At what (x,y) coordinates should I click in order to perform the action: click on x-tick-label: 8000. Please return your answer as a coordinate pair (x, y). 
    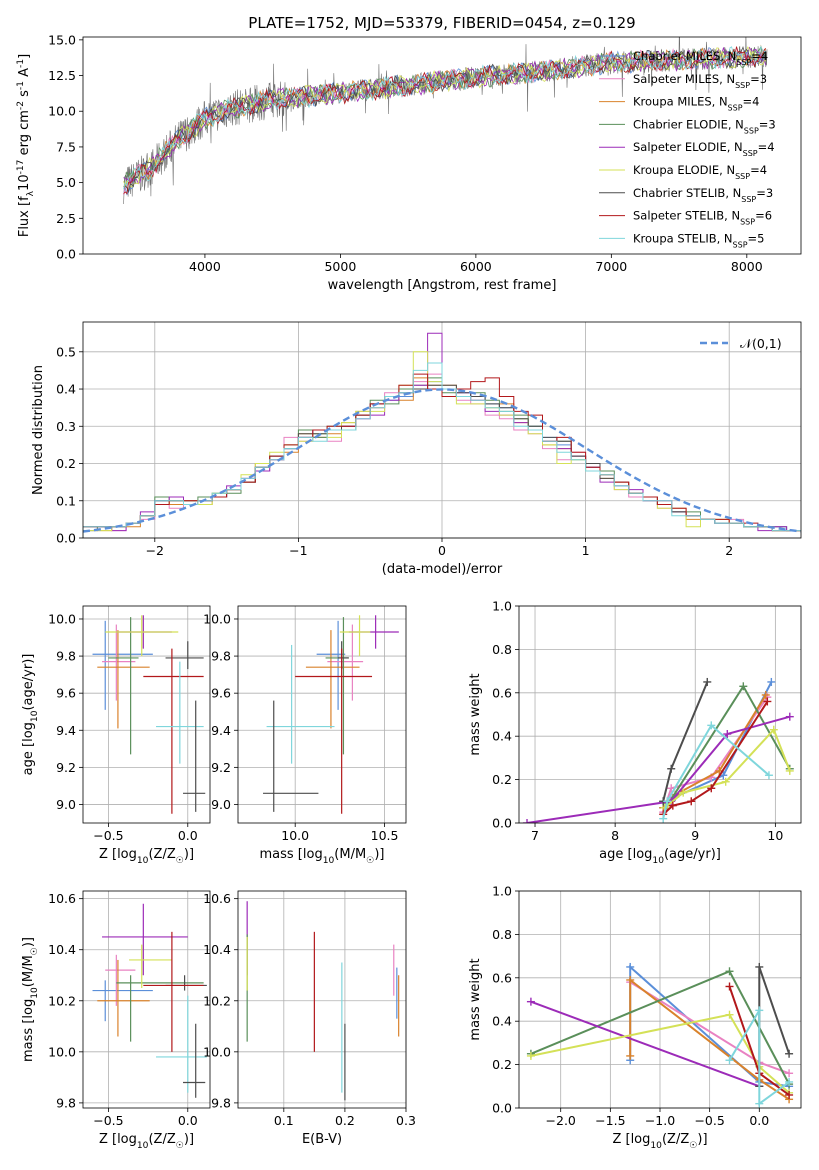
    Looking at the image, I should click on (747, 266).